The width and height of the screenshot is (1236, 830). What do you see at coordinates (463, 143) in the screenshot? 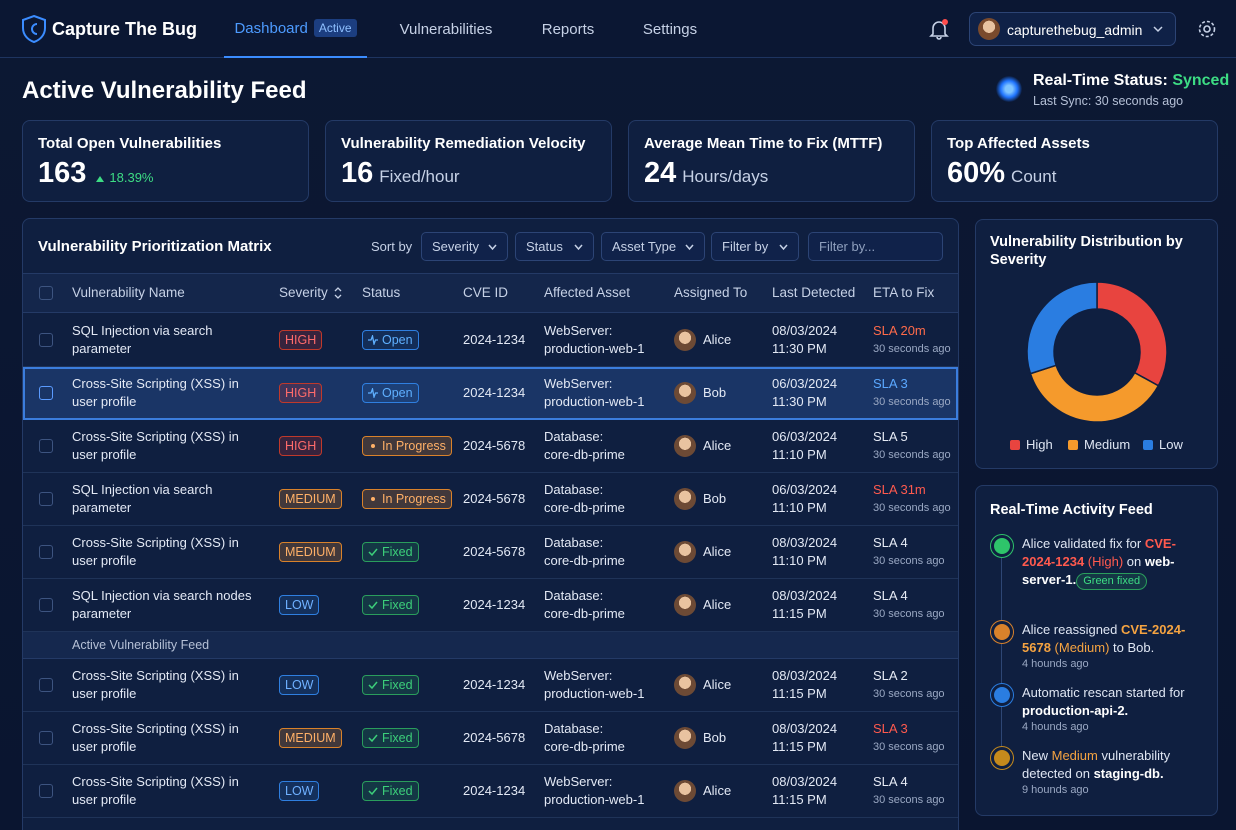
I see `kpi-label: Vulnerability Remediation Velocity` at bounding box center [463, 143].